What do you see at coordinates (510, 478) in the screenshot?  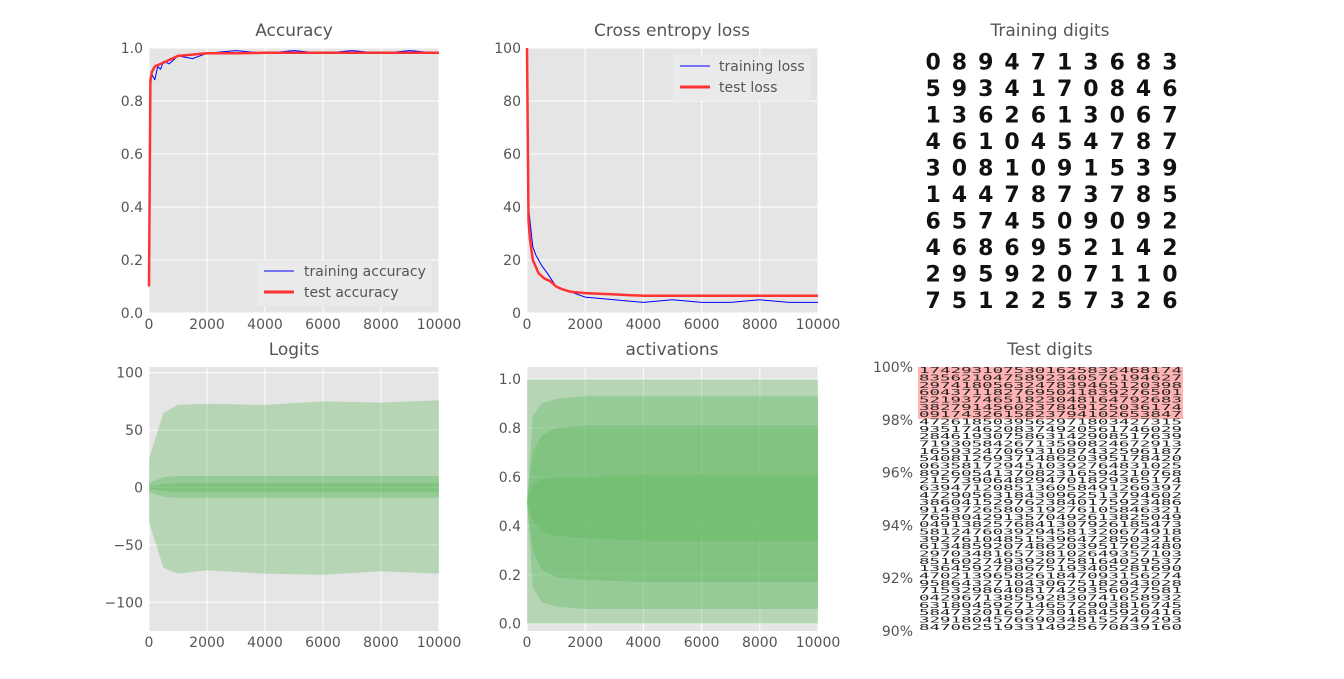 I see `y-tick-label: 0.6` at bounding box center [510, 478].